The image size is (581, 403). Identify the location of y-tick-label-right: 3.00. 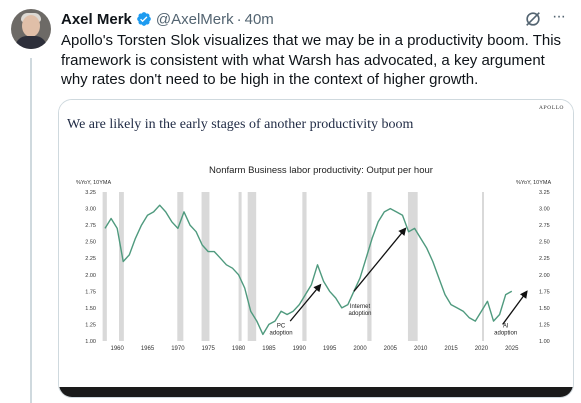
(544, 210).